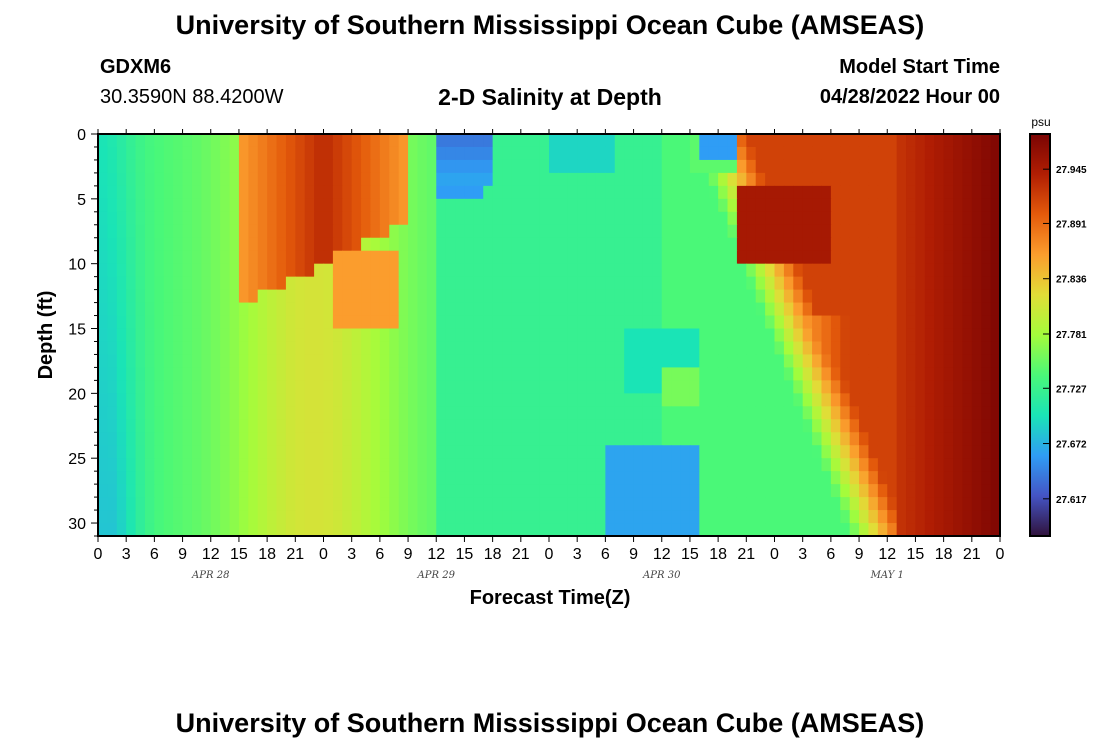 This screenshot has width=1100, height=750. Describe the element at coordinates (351, 554) in the screenshot. I see `x-tick-label: 3` at that location.